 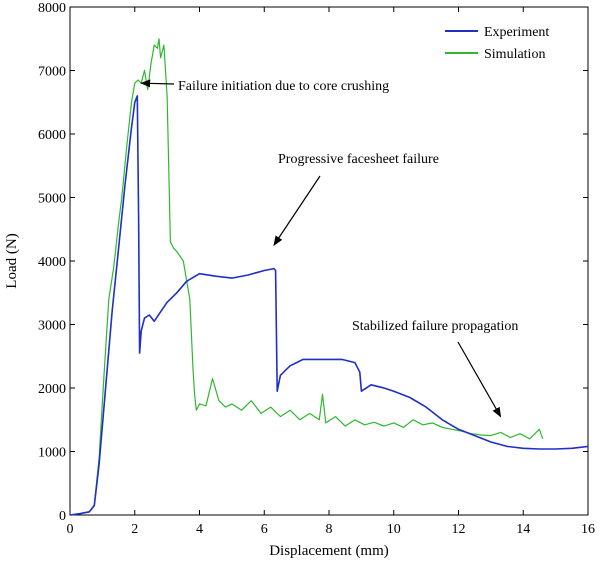 I want to click on y-axis-title: Load (N), so click(x=12, y=260).